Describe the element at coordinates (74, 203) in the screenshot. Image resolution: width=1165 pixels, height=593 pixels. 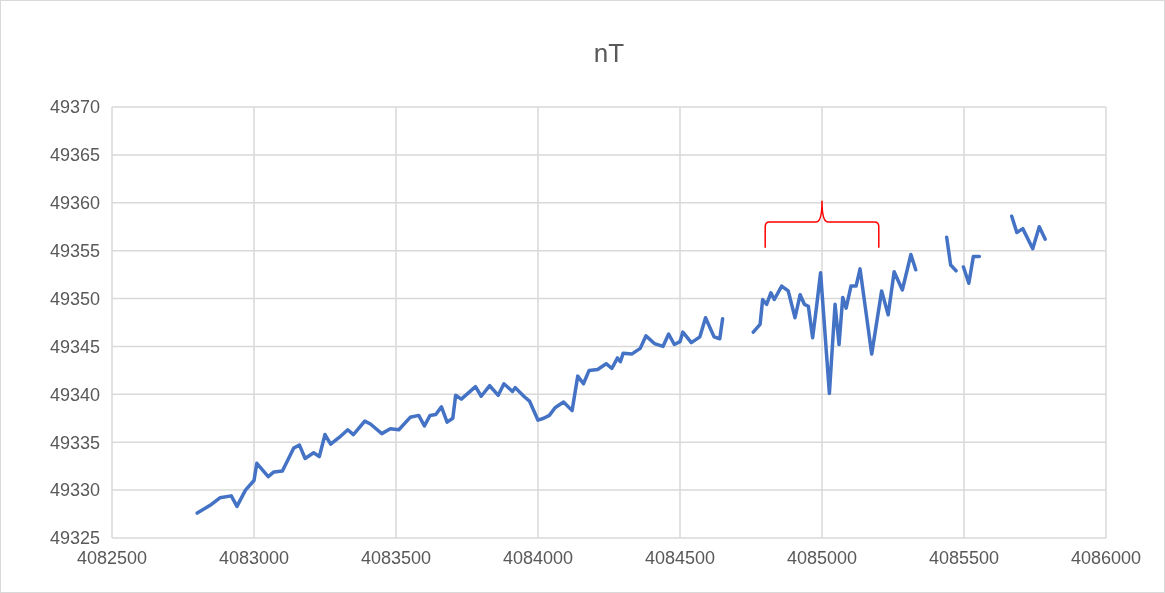
I see `y-tick-label: 49360` at that location.